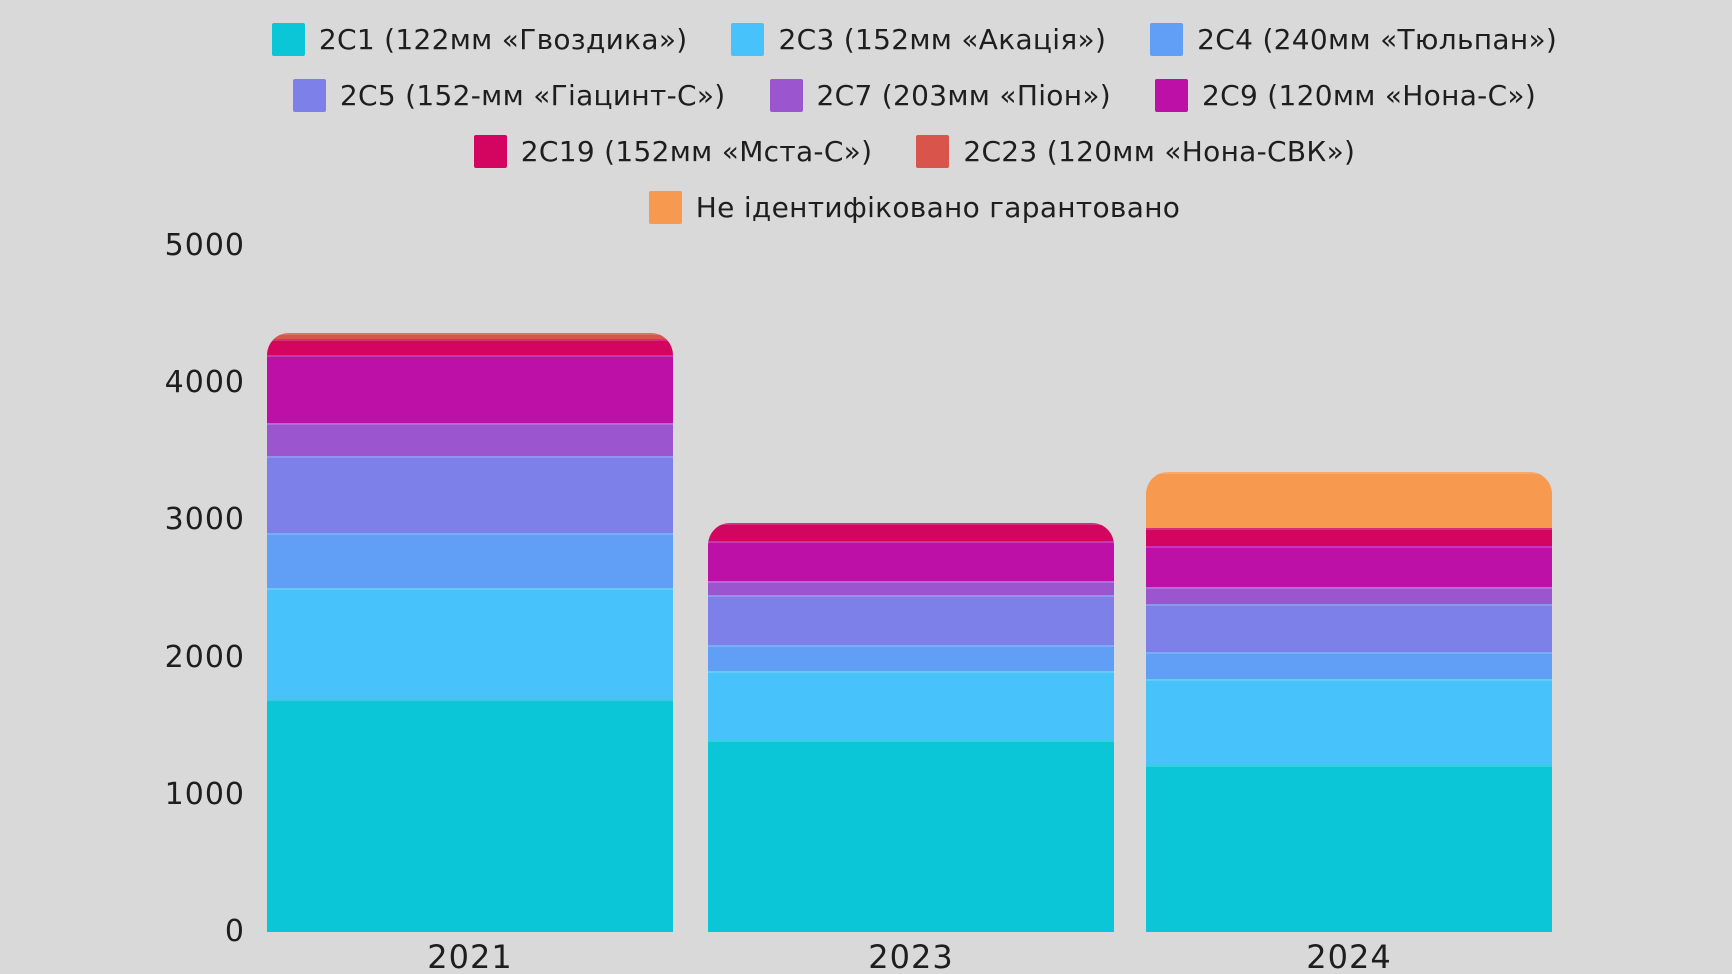 The image size is (1732, 974). I want to click on legend-item-2s3: 2С3 (152мм «Акація»), so click(918, 39).